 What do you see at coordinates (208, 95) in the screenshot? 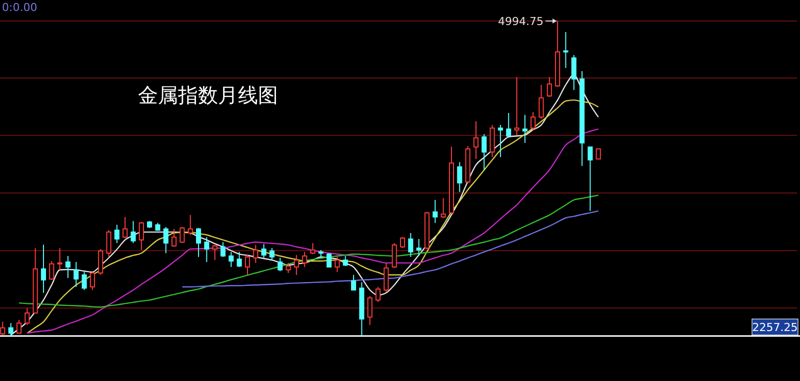
I see `text: 金属指数月线图` at bounding box center [208, 95].